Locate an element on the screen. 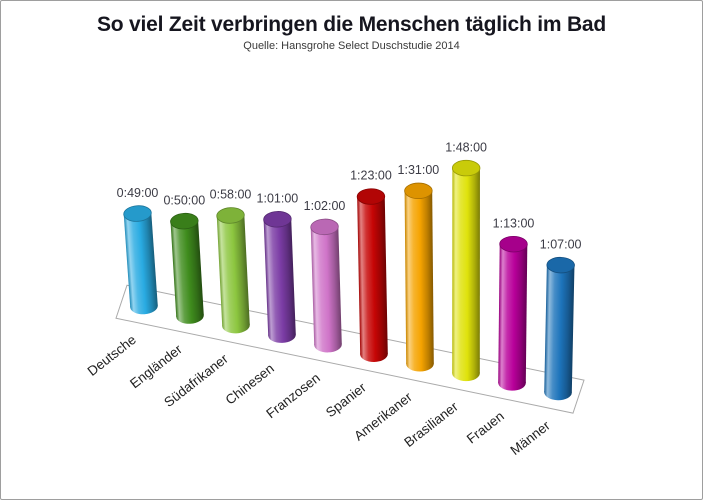 The image size is (703, 500). bar-category-label: Deutsche is located at coordinates (112, 355).